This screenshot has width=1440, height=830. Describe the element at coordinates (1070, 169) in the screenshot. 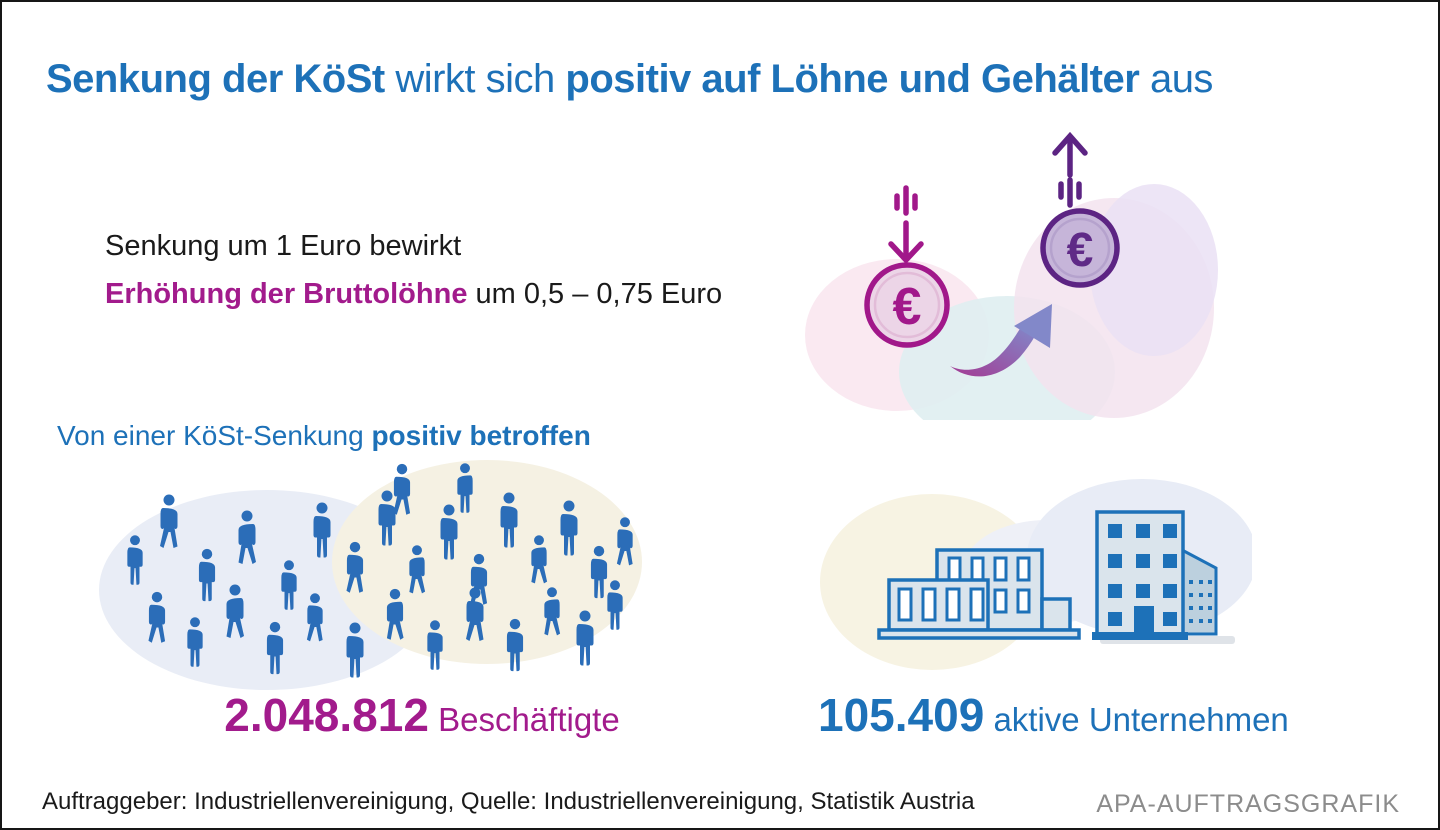

I see `arrow-up-icon` at that location.